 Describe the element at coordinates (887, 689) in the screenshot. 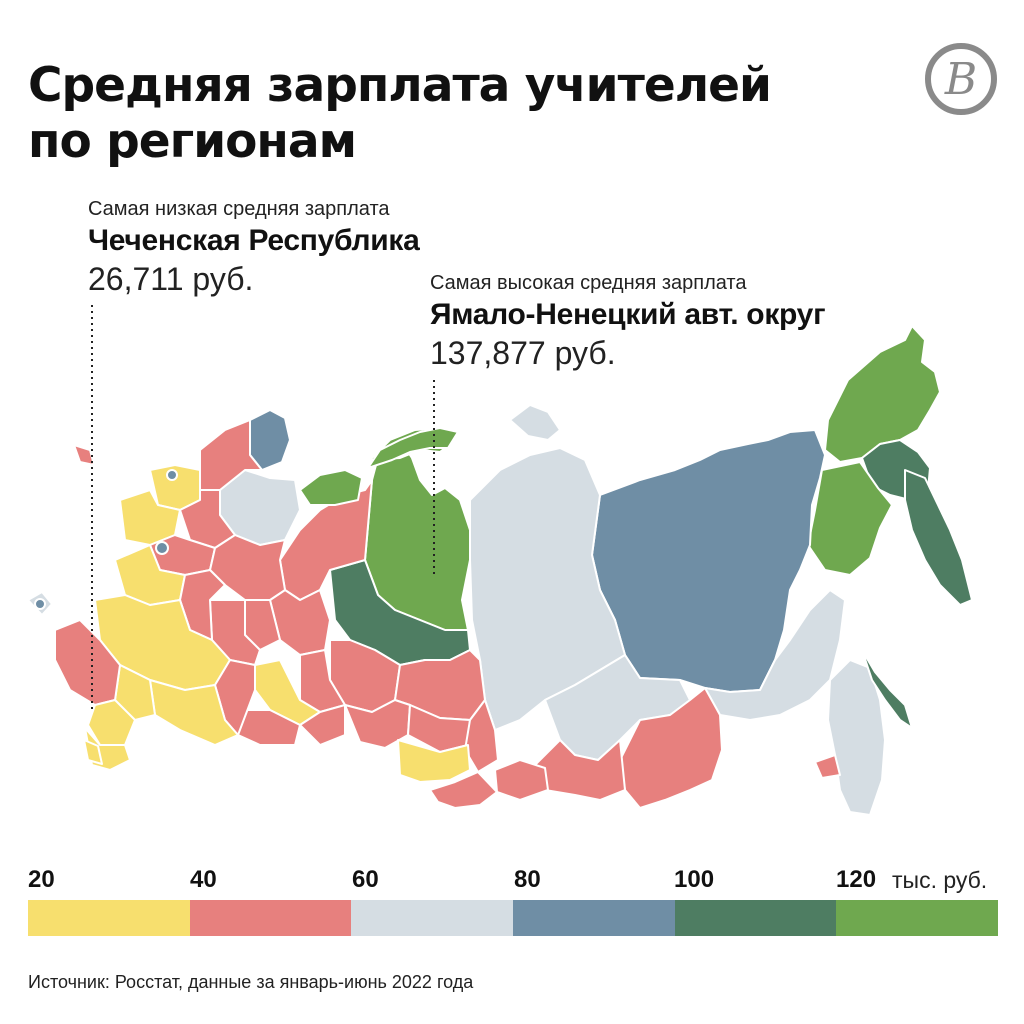

I see `region-sakhalin` at that location.